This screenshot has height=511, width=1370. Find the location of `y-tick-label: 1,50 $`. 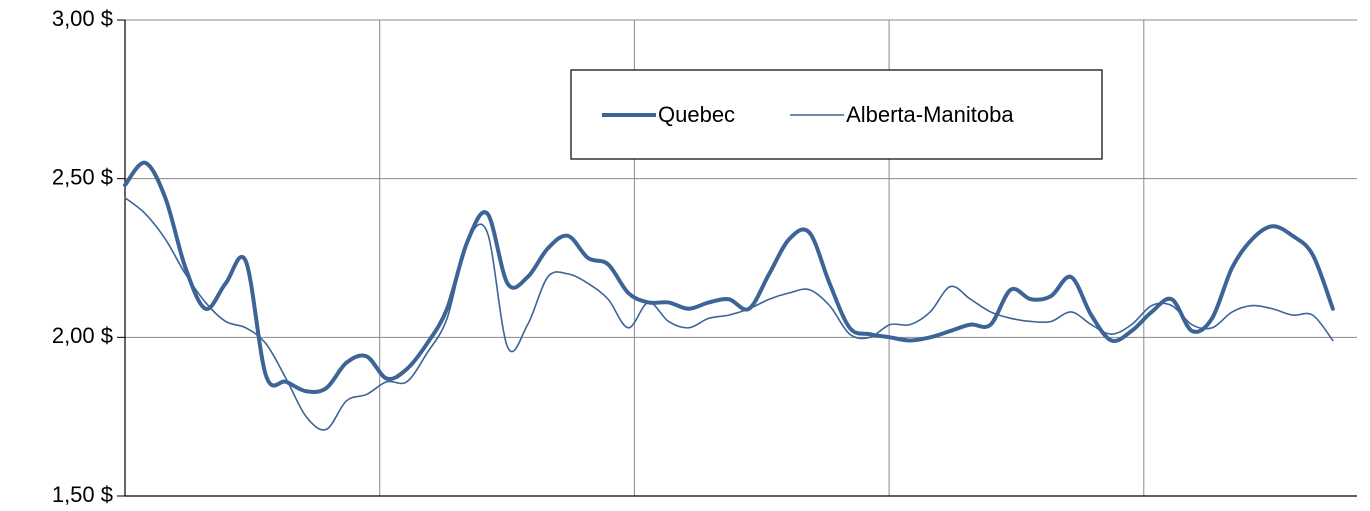

y-tick-label: 1,50 $ is located at coordinates (82, 494).